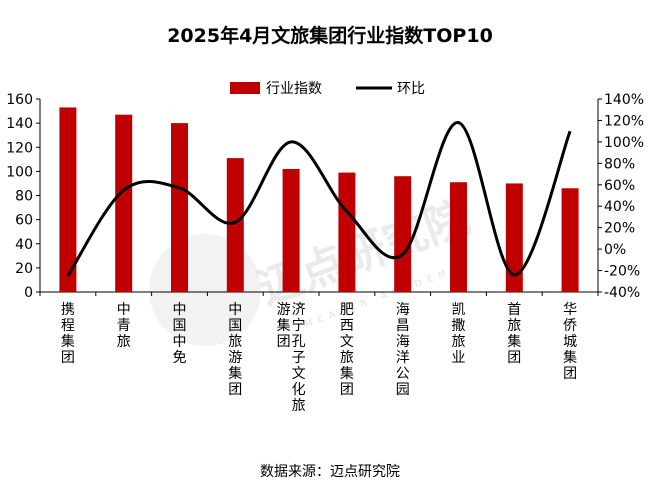 The height and width of the screenshot is (494, 660). I want to click on category-label-char: 携, so click(68, 310).